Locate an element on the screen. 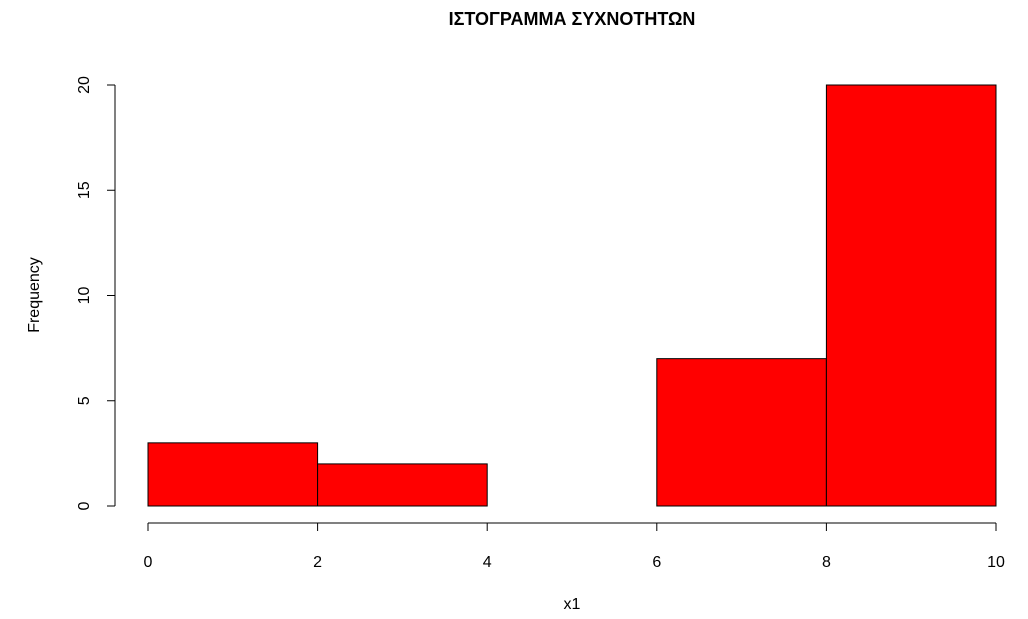 This screenshot has width=1028, height=619. y-tick-label: 5 is located at coordinates (84, 400).